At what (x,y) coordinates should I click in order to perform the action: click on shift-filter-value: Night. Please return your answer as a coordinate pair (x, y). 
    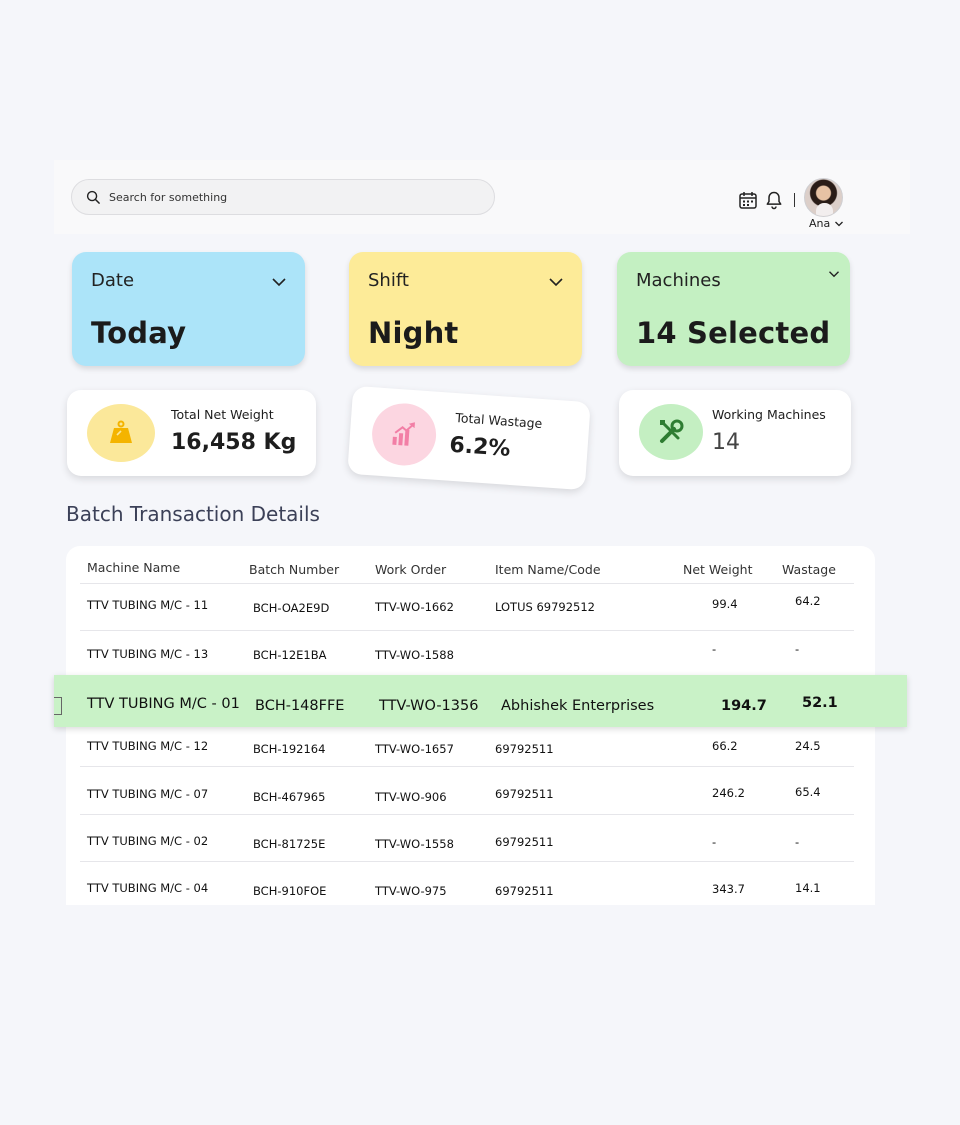
    Looking at the image, I should click on (413, 333).